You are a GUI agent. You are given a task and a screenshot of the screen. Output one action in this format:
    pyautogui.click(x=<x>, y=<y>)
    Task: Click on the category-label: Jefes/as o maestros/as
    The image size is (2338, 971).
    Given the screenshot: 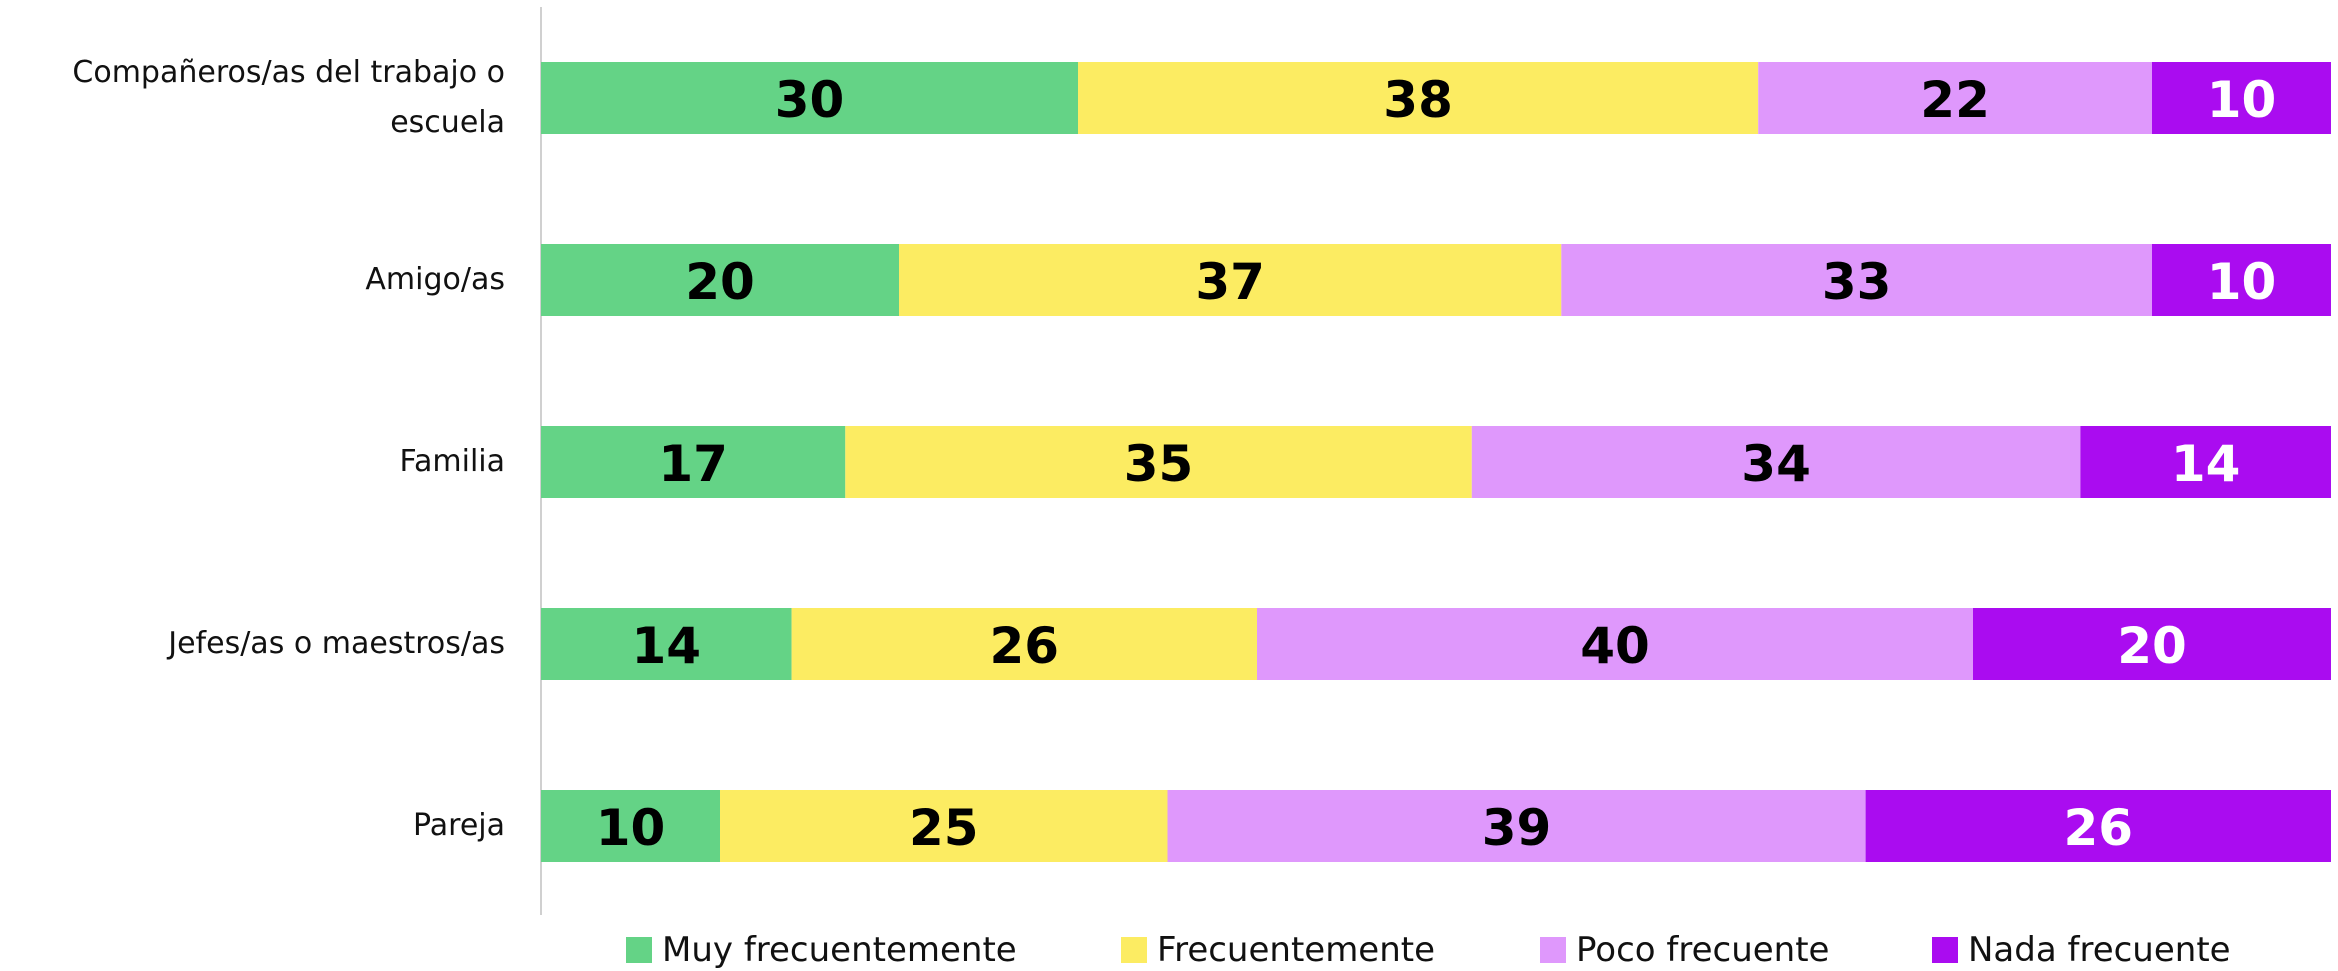 What is the action you would take?
    pyautogui.click(x=336, y=643)
    